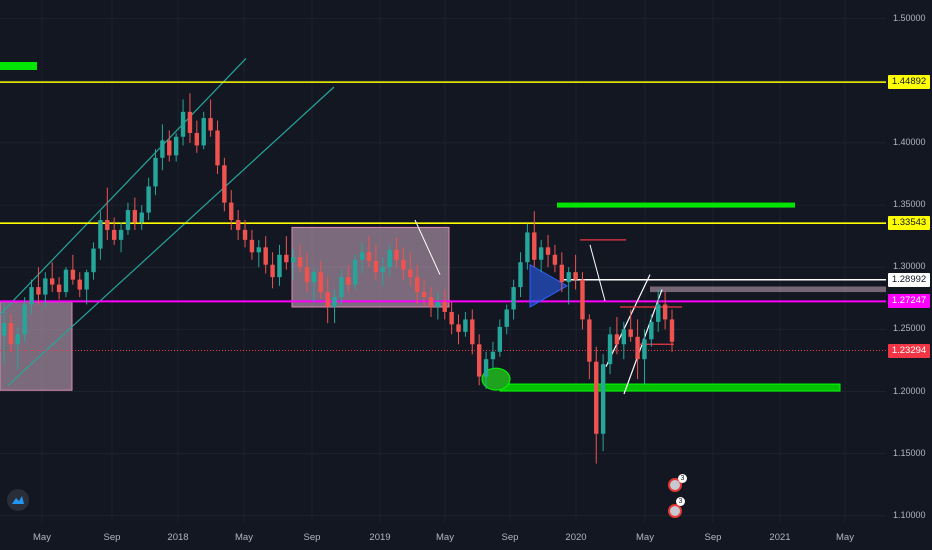  Describe the element at coordinates (496, 379) in the screenshot. I see `highlight-ellipse` at that location.